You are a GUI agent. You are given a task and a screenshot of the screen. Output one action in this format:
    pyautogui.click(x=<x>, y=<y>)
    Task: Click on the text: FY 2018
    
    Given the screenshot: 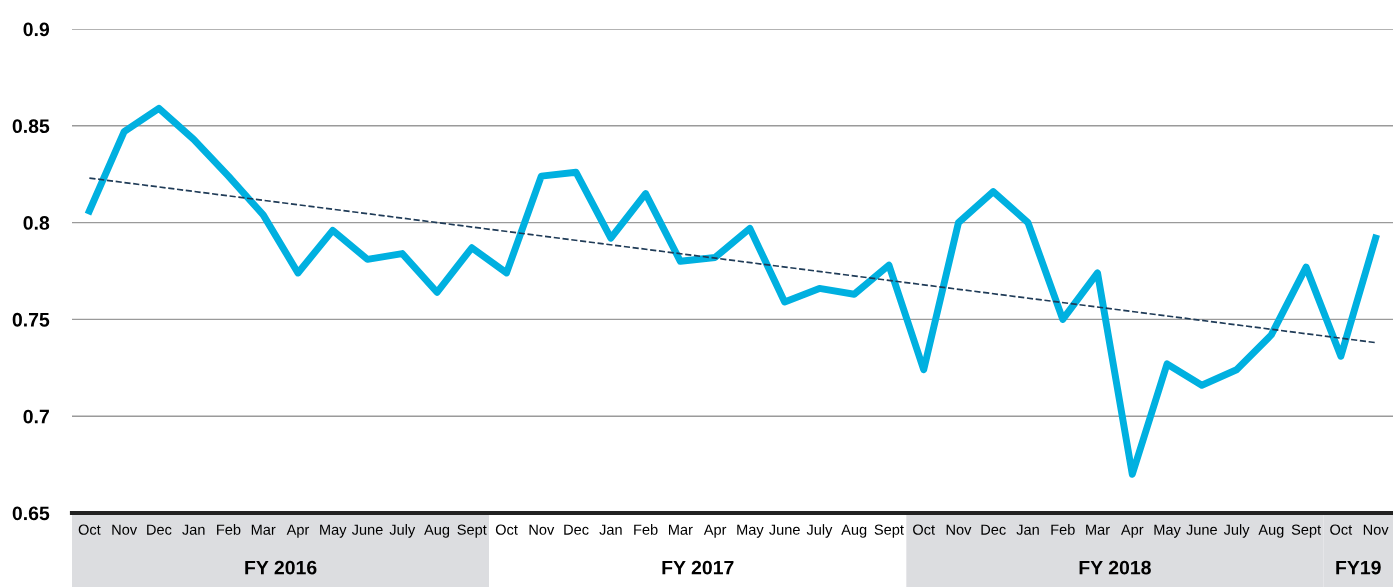 What is the action you would take?
    pyautogui.click(x=1115, y=567)
    